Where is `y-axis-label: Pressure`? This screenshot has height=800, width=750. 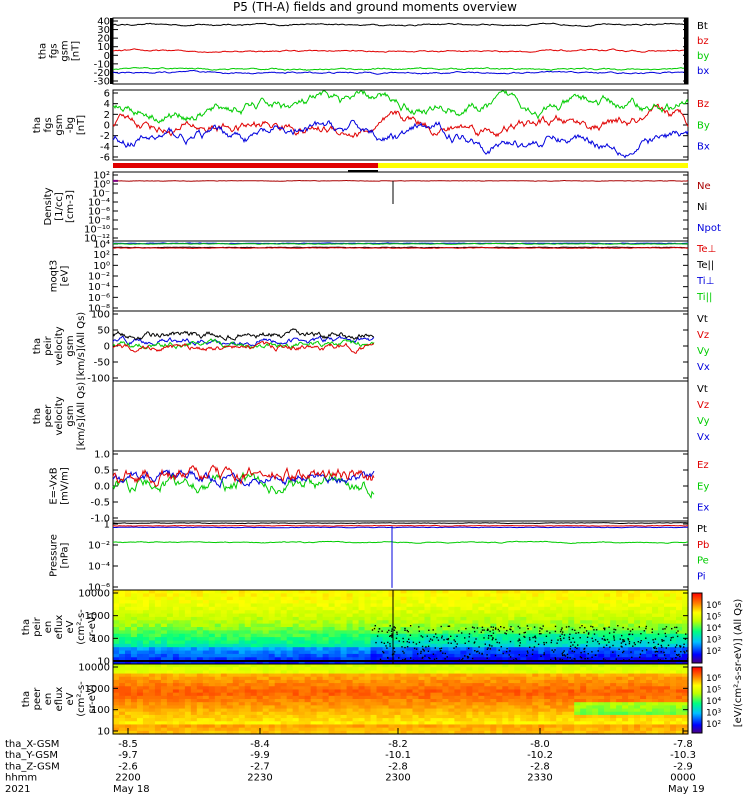
y-axis-label: Pressure is located at coordinates (54, 555).